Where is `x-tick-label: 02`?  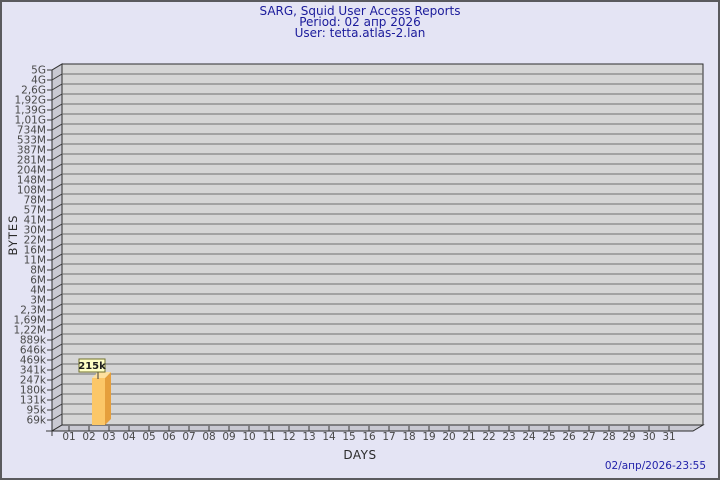
x-tick-label: 02 is located at coordinates (88, 437).